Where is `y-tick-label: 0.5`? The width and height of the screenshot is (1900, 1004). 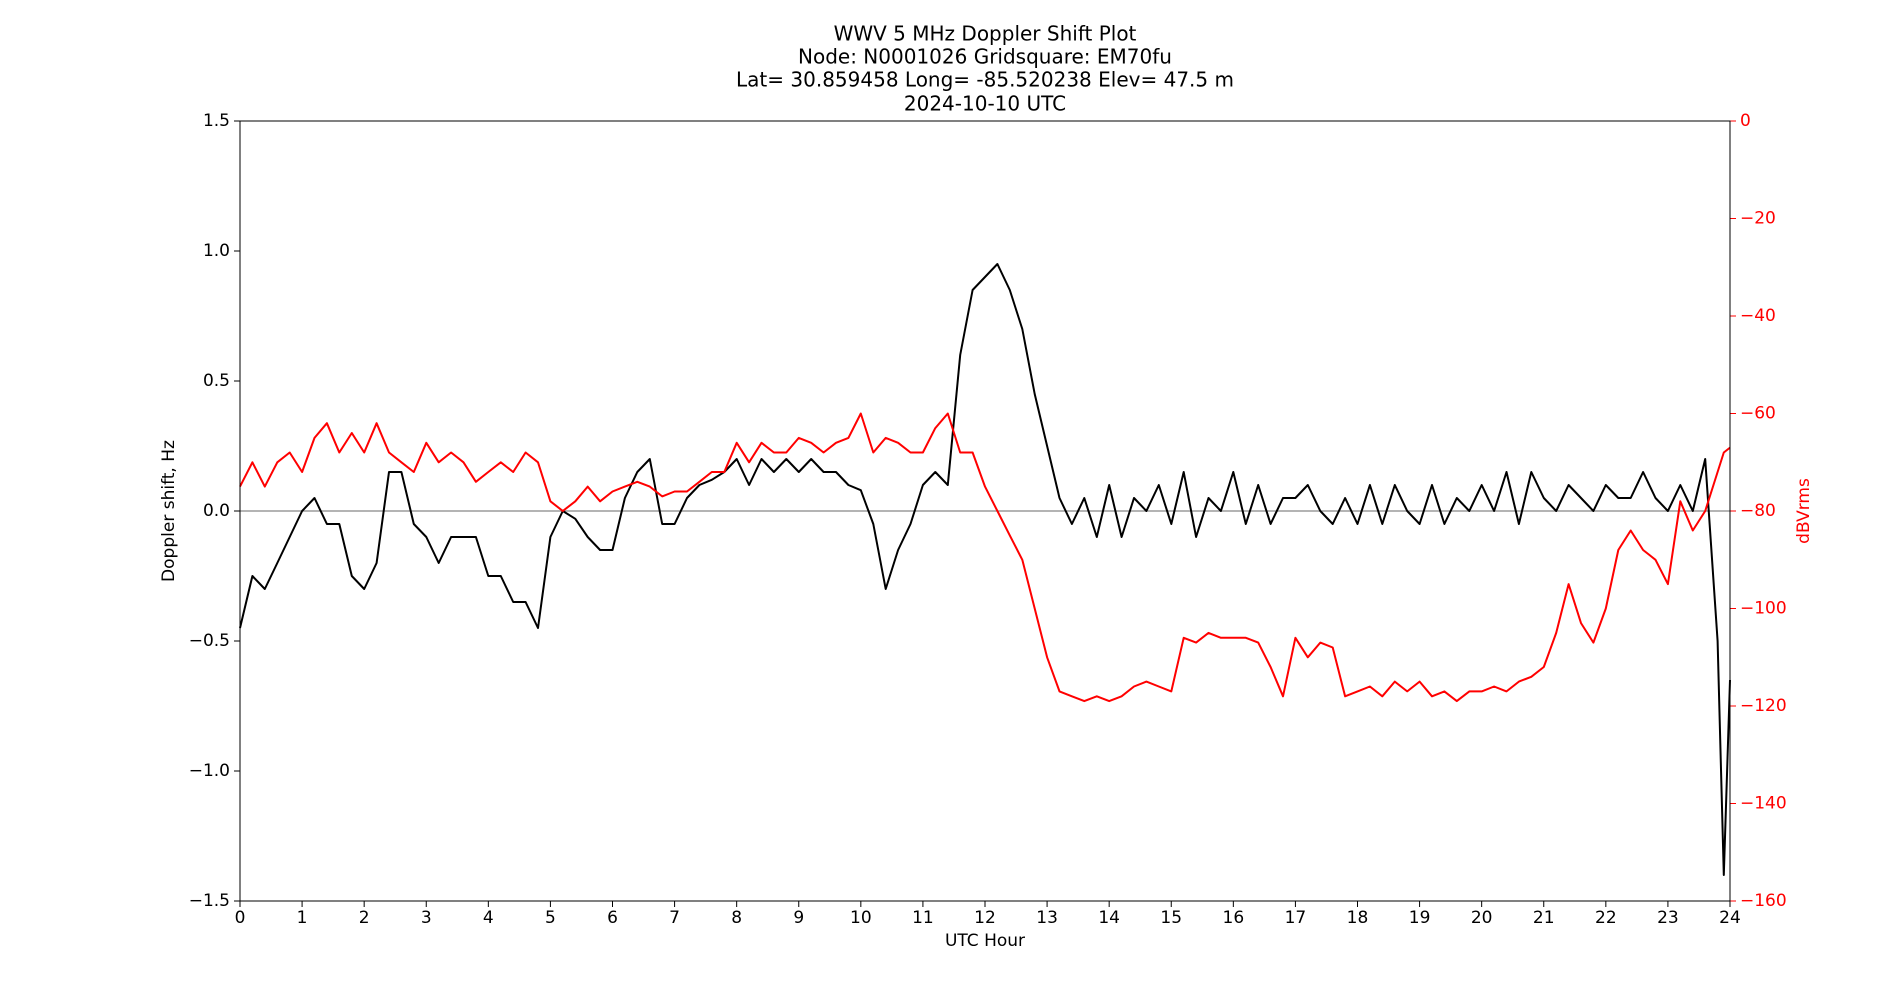 y-tick-label: 0.5 is located at coordinates (216, 381).